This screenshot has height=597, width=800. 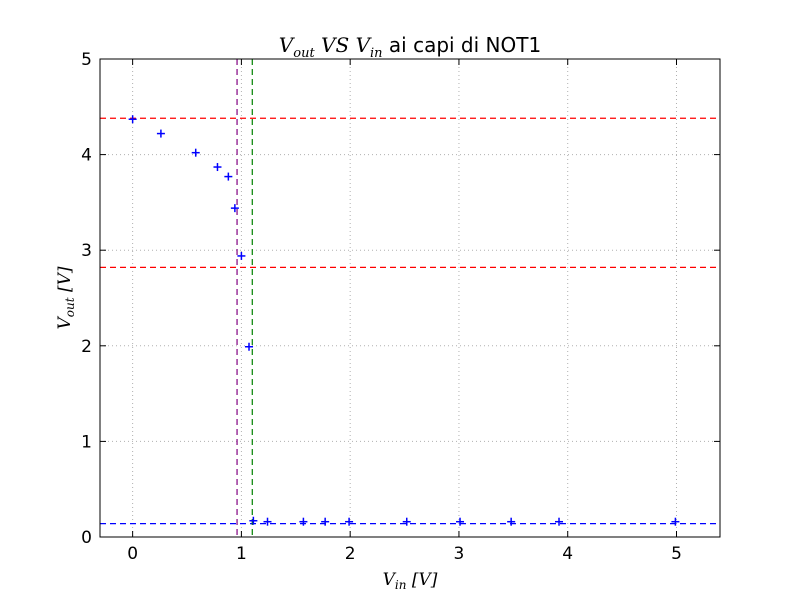 I want to click on title-vin: V, so click(x=364, y=45).